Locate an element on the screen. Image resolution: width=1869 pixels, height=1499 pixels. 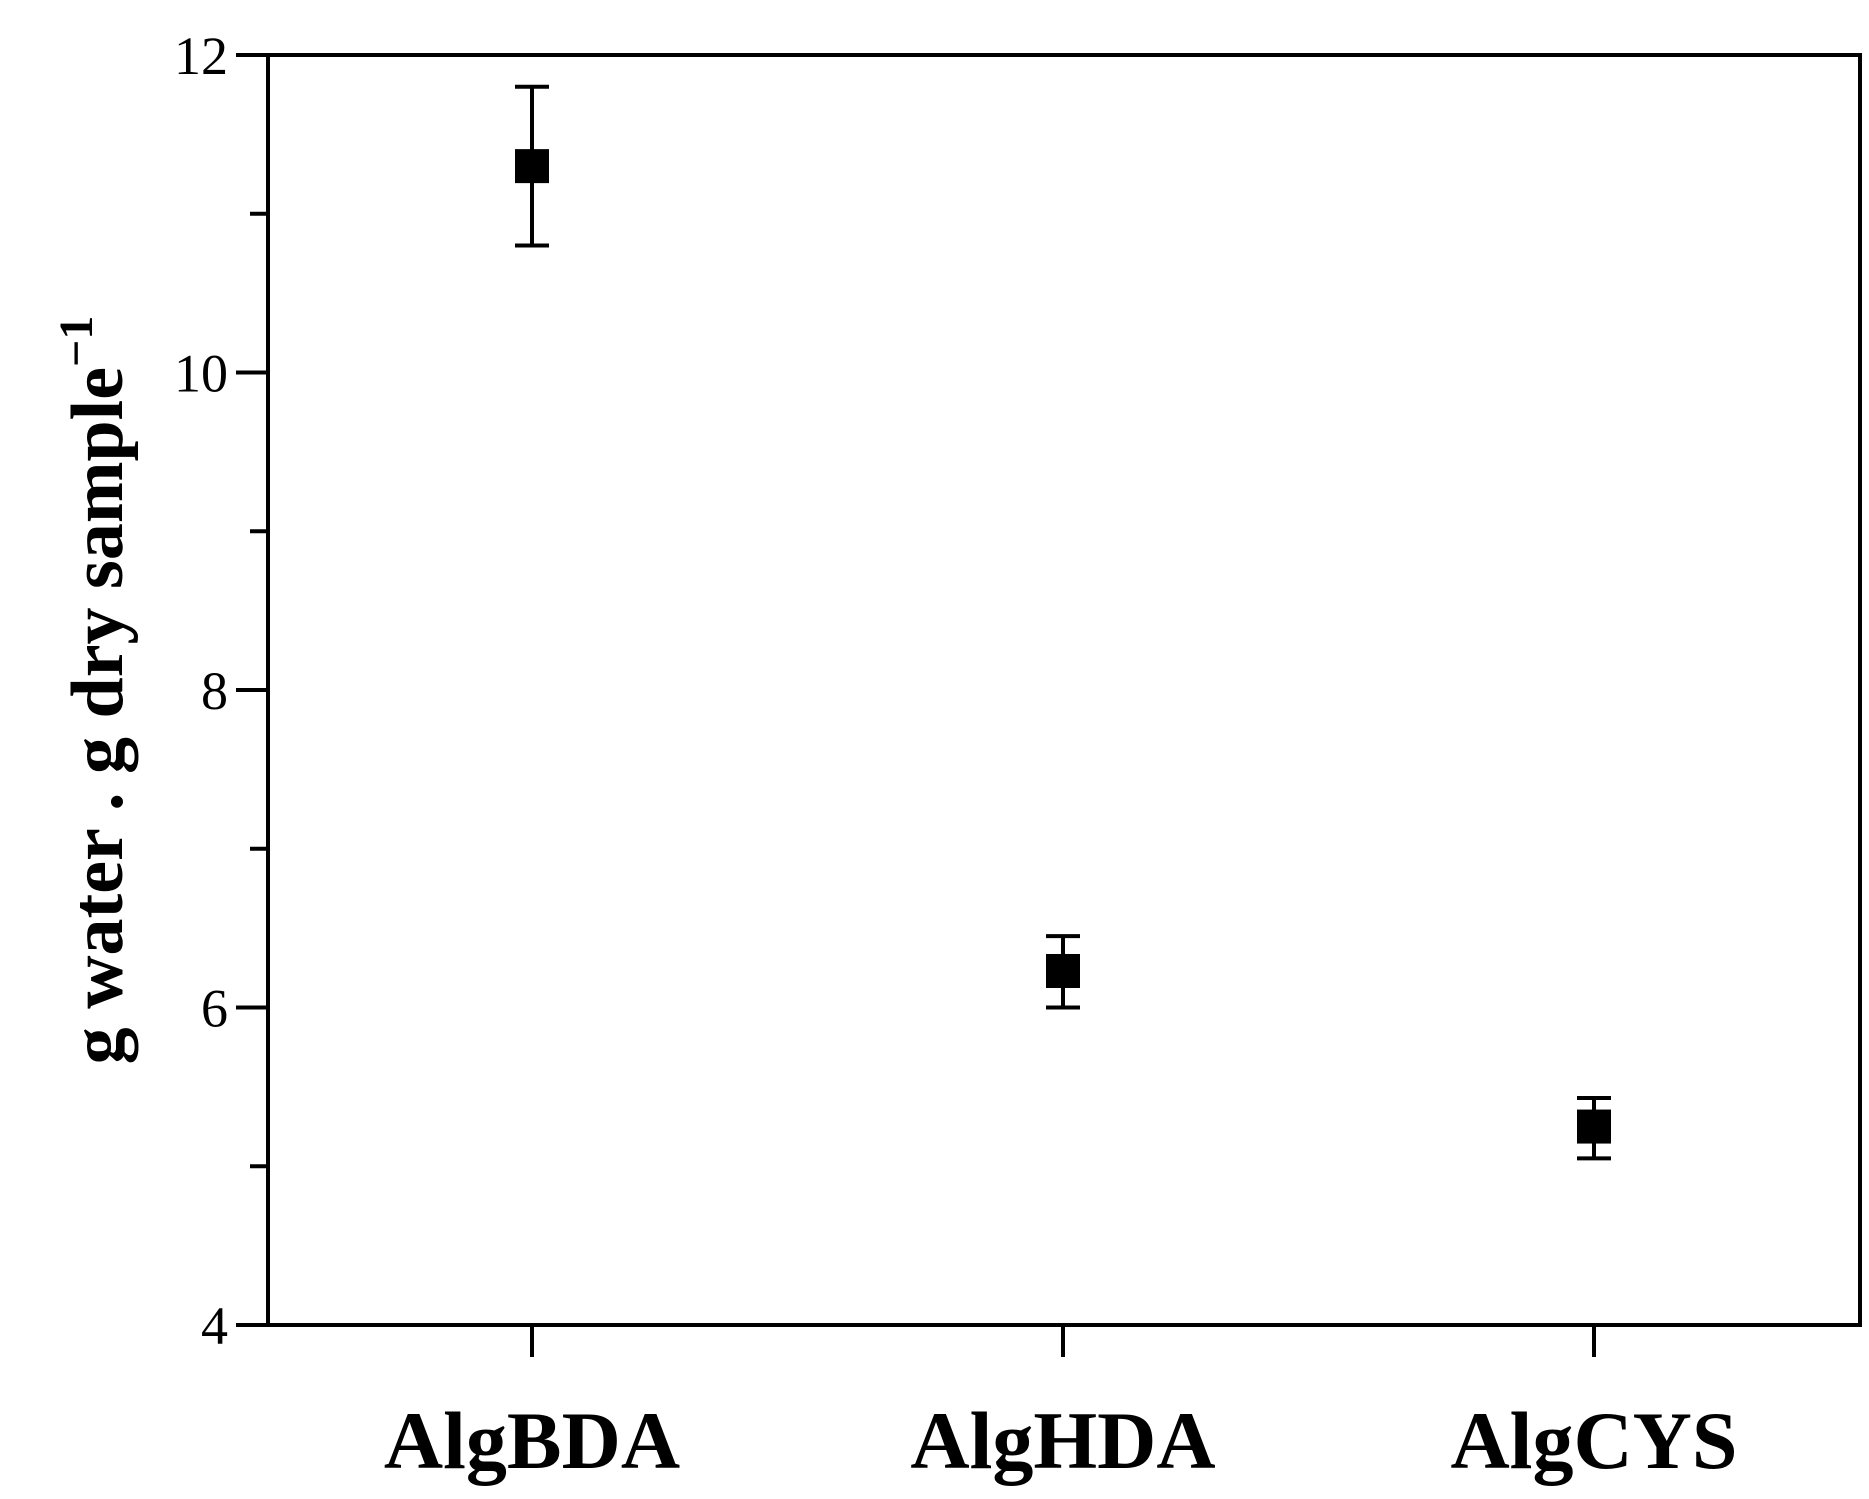
y-tick-label: 10 is located at coordinates (201, 374).